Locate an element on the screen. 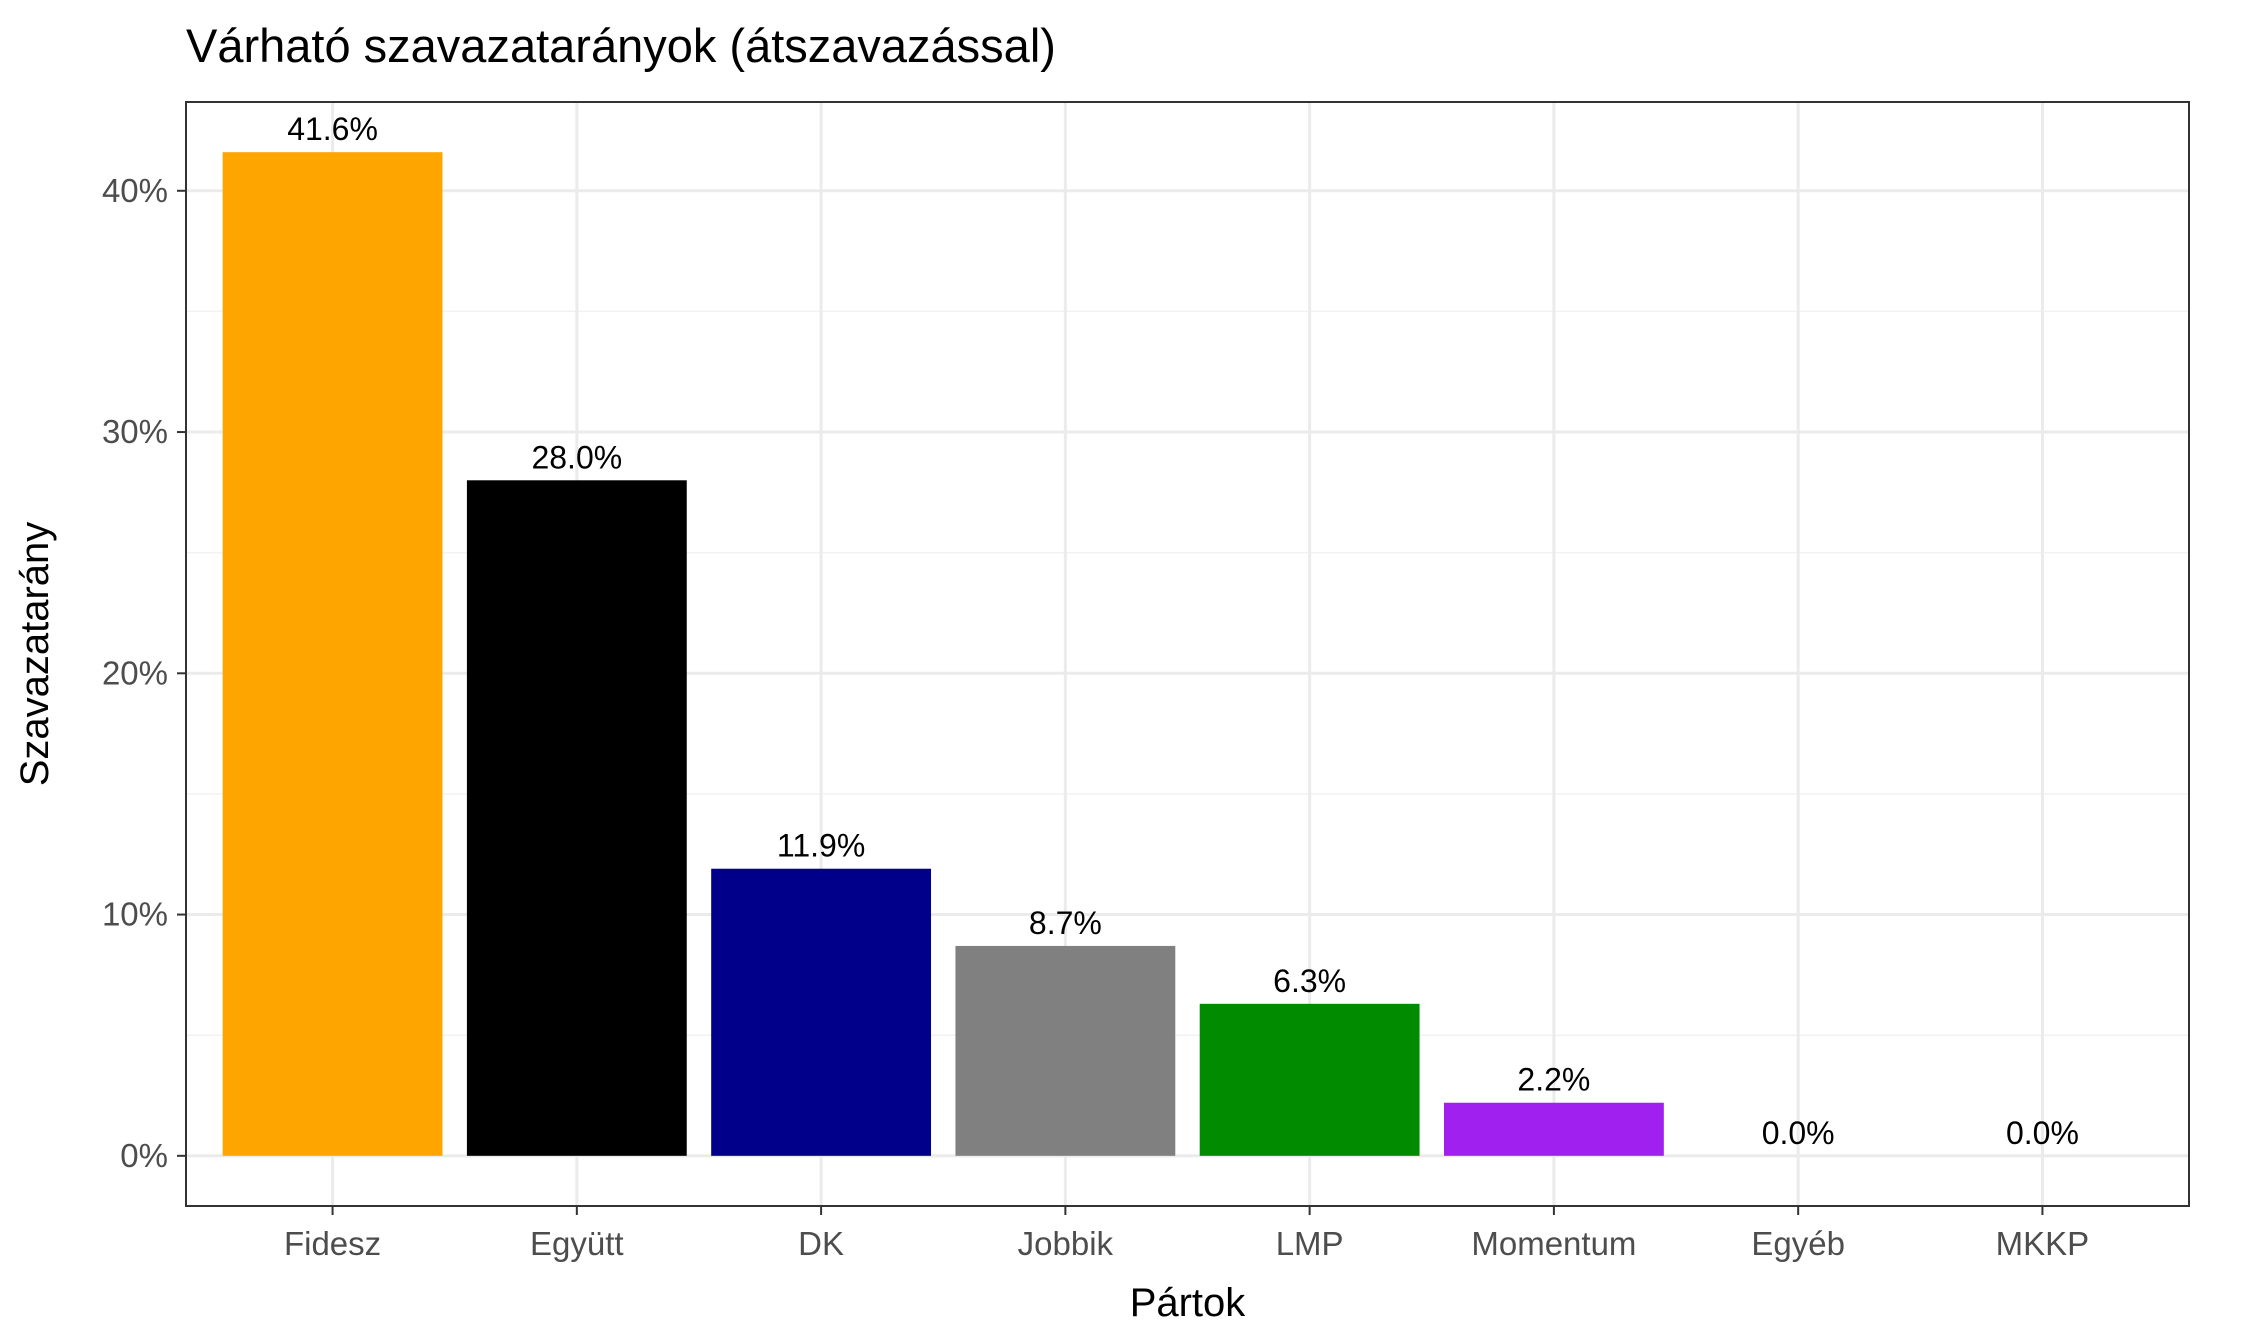  x-tick-label-momentum: Momentum is located at coordinates (1553, 1243).